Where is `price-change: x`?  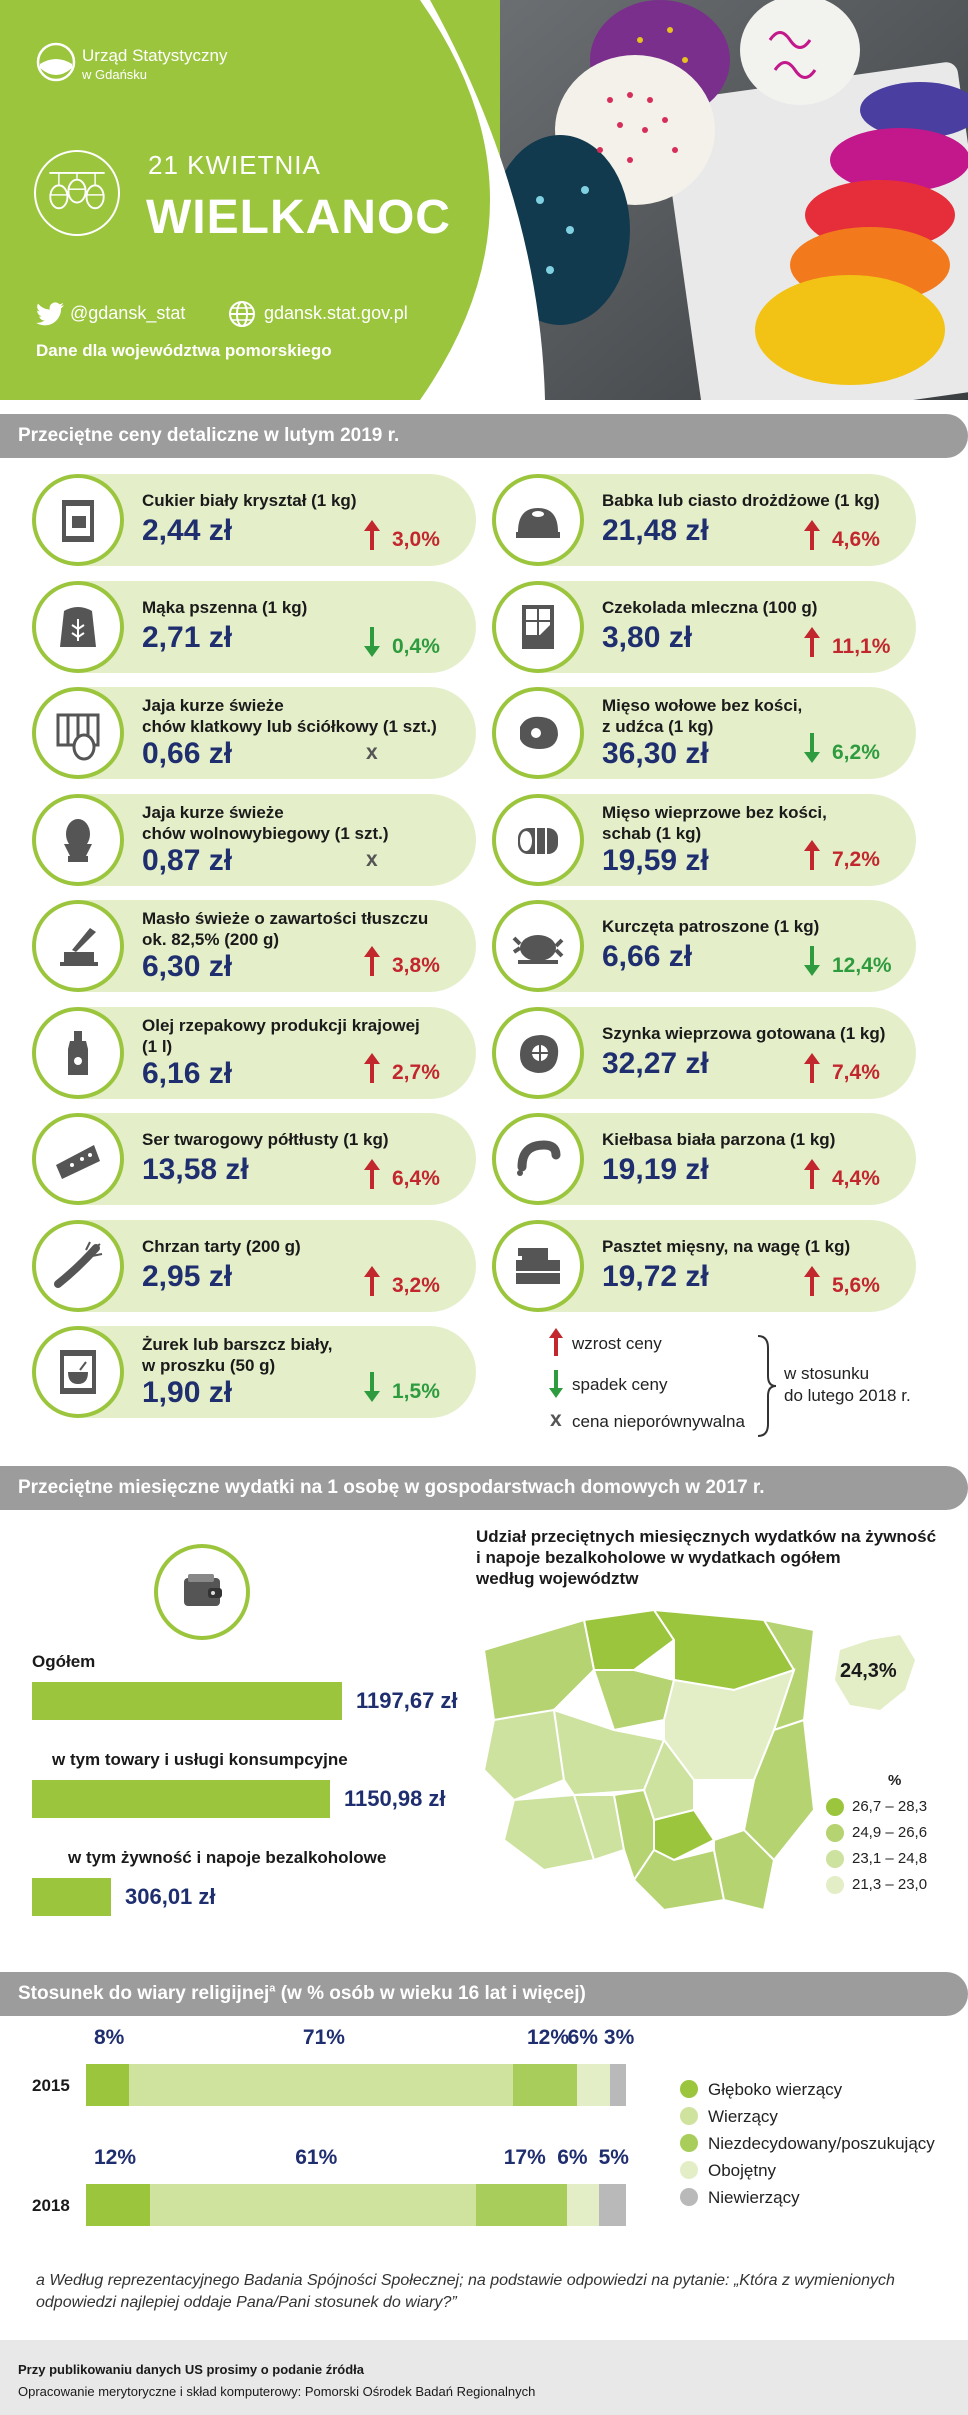
price-change: x is located at coordinates (411, 857).